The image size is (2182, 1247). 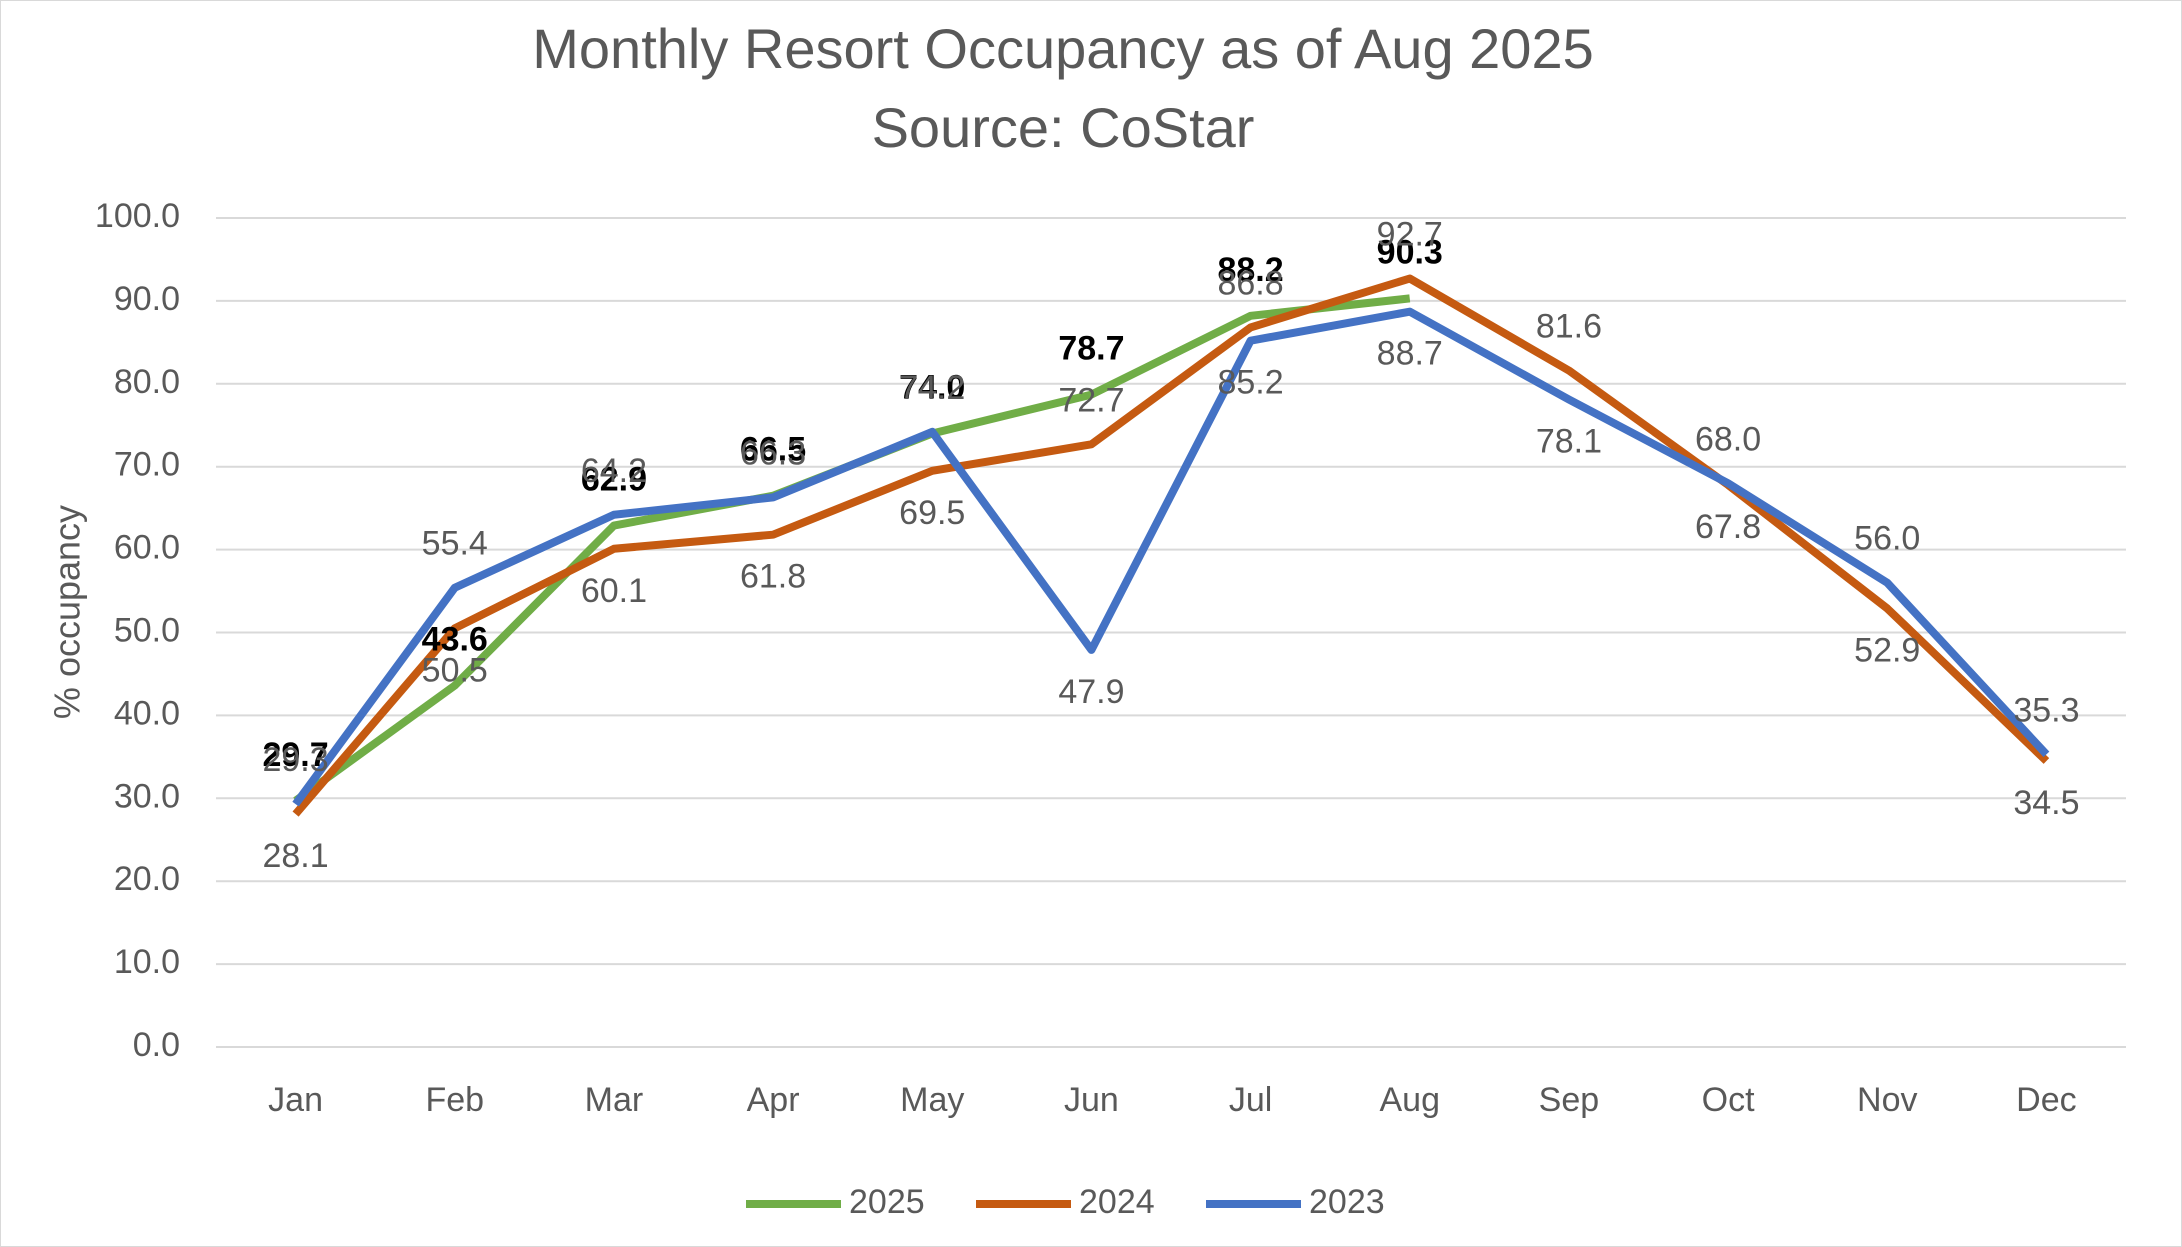 I want to click on y-tick-label: 90.0, so click(x=147, y=299).